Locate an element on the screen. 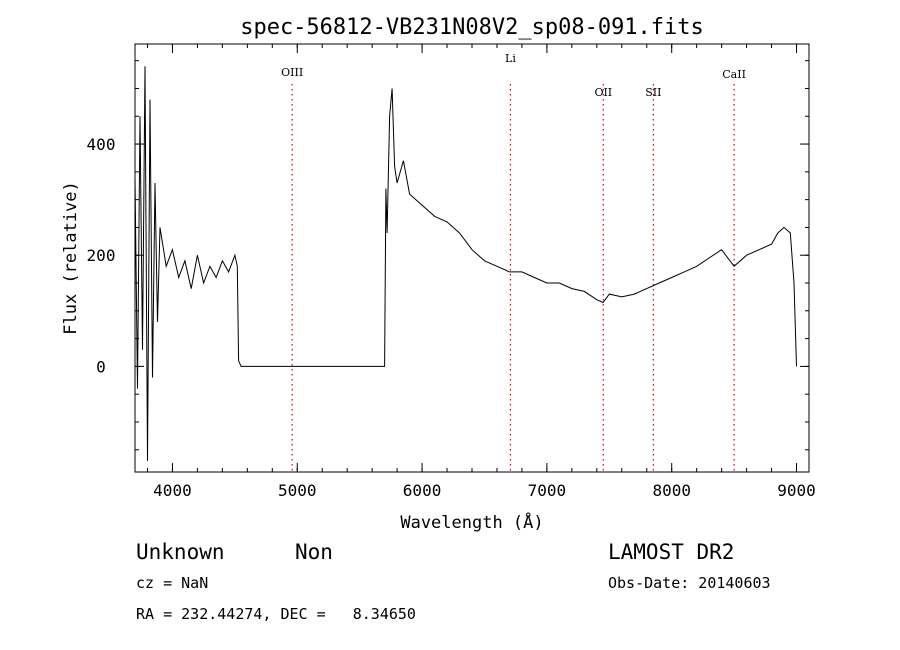 The image size is (900, 650). redshift-cz: cz = NaN is located at coordinates (172, 583).